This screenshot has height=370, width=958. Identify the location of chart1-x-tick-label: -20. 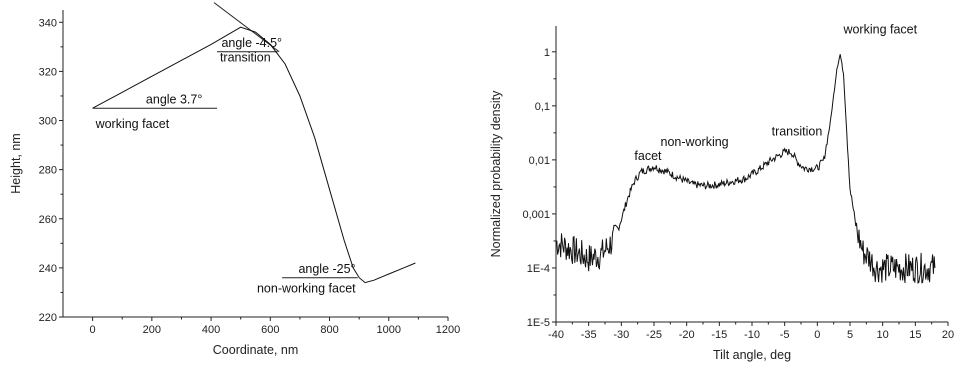
(687, 335).